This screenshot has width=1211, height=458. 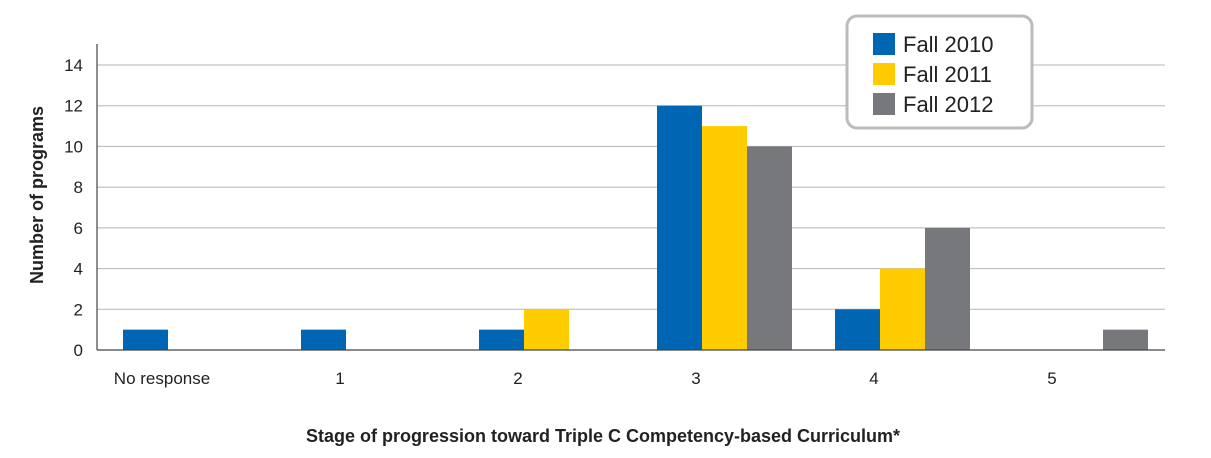 What do you see at coordinates (78, 269) in the screenshot?
I see `y-tick-label: 4` at bounding box center [78, 269].